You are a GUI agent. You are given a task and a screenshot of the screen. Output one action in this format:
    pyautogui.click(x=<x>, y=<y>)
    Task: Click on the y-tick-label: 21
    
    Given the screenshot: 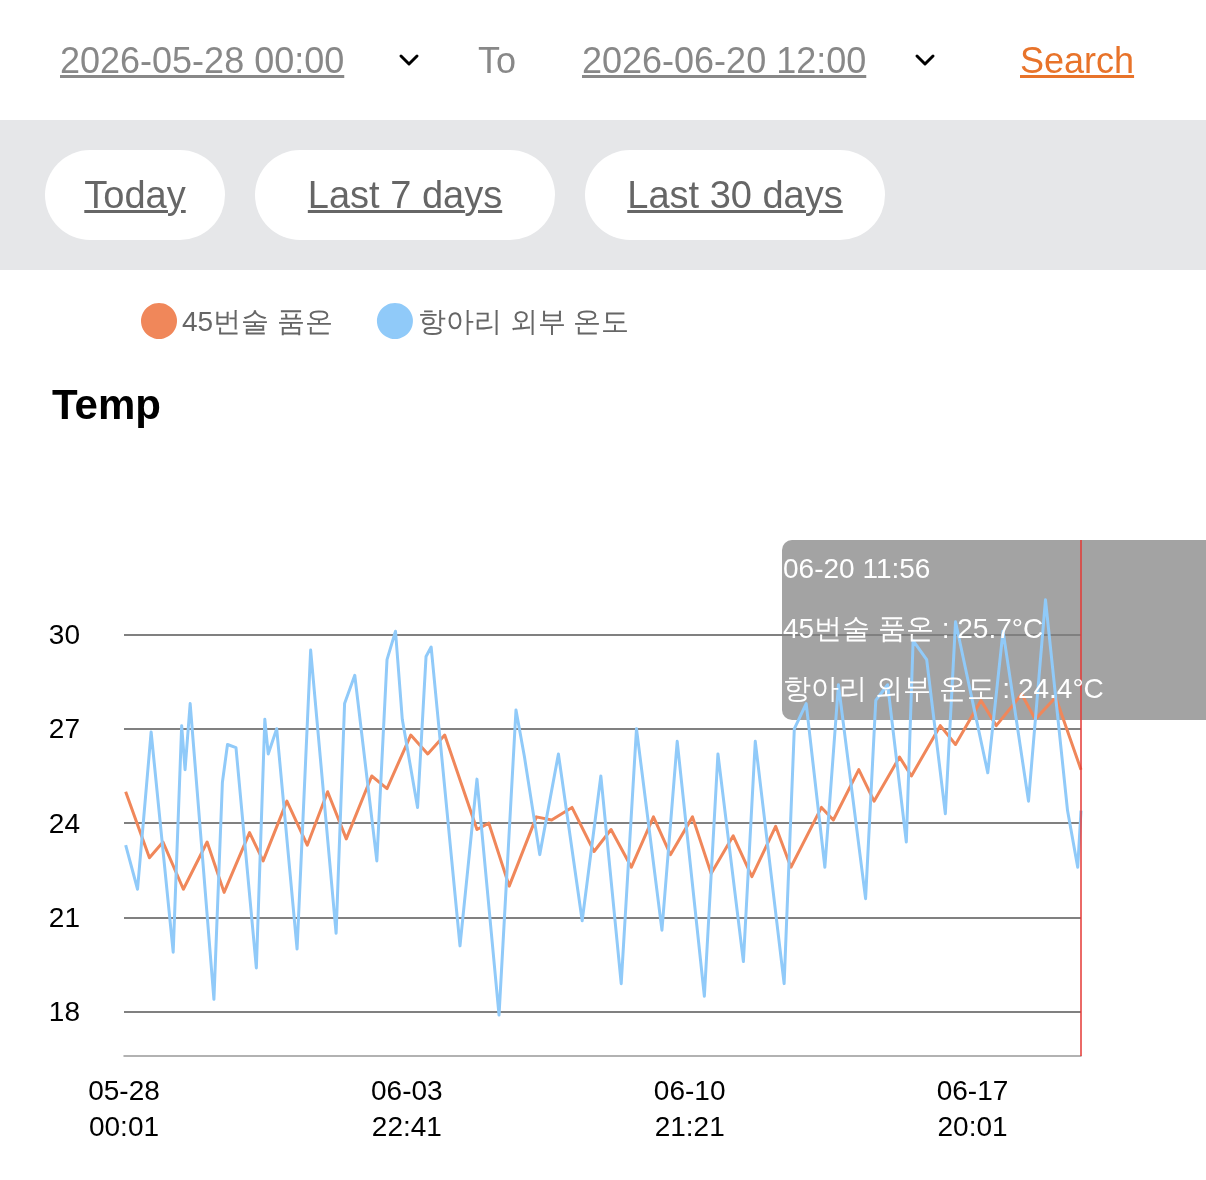 What is the action you would take?
    pyautogui.click(x=64, y=918)
    